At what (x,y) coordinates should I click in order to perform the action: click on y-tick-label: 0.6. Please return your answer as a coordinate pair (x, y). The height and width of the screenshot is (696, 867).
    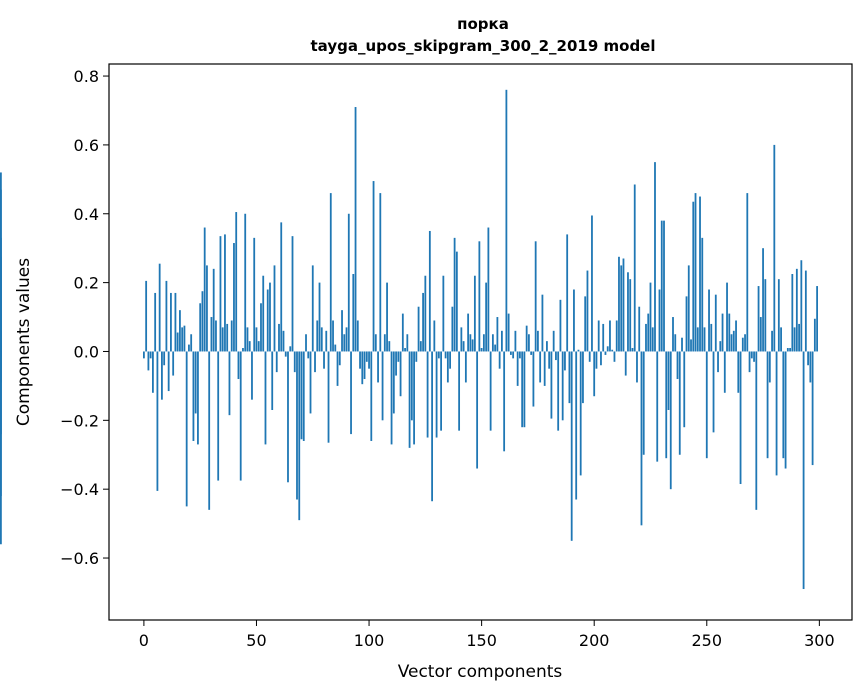
    Looking at the image, I should click on (86, 145).